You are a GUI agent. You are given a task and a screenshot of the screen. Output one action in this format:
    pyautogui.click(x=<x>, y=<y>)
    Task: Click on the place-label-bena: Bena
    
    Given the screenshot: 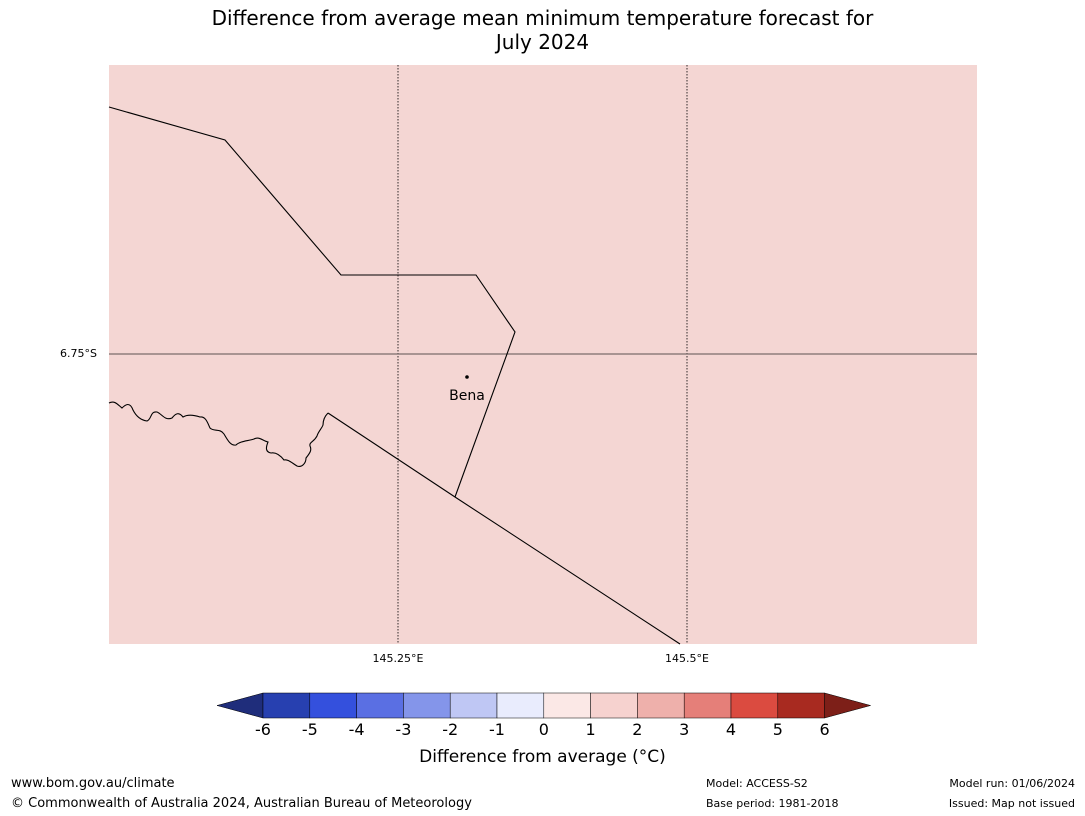 What is the action you would take?
    pyautogui.click(x=467, y=396)
    